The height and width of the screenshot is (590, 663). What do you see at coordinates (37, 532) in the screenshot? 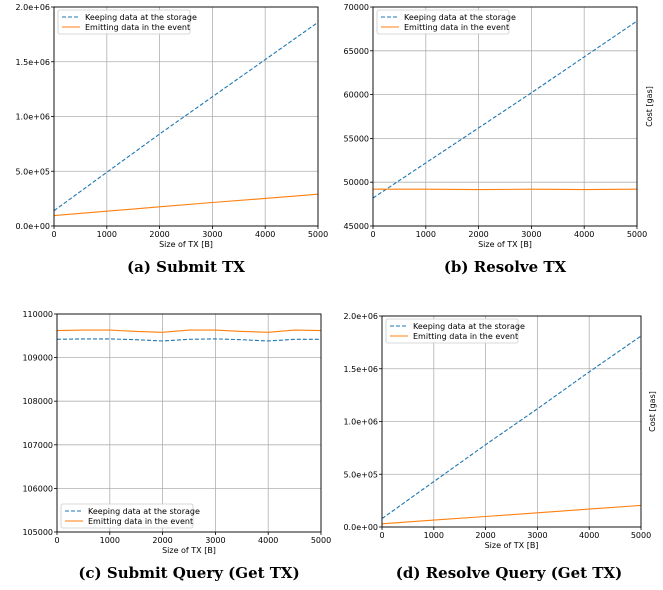
I see `y-tick-label: 105000` at bounding box center [37, 532].